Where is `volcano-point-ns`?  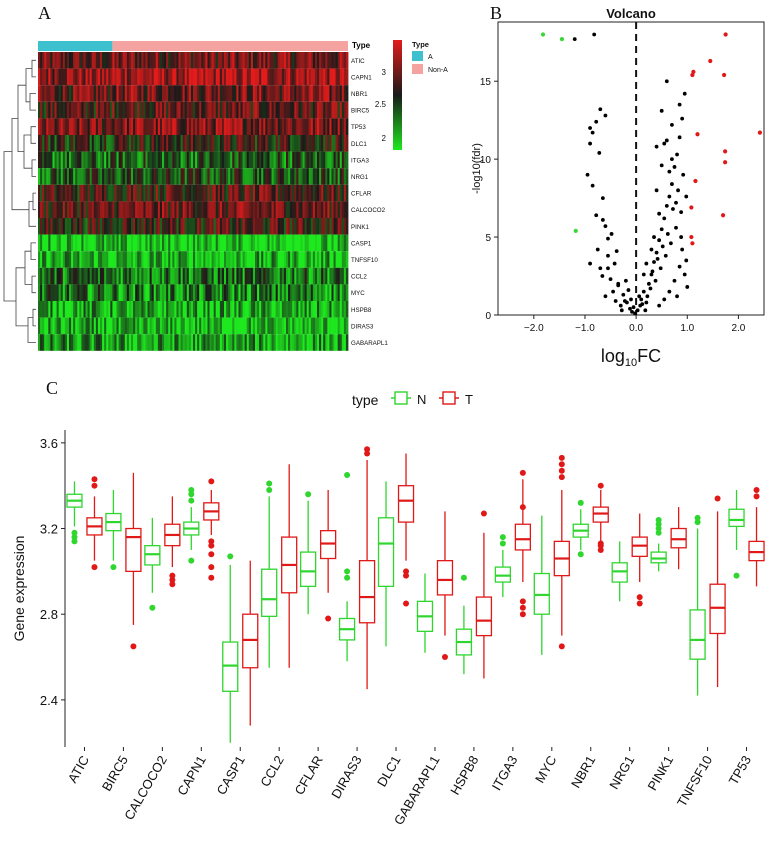 volcano-point-ns is located at coordinates (590, 128).